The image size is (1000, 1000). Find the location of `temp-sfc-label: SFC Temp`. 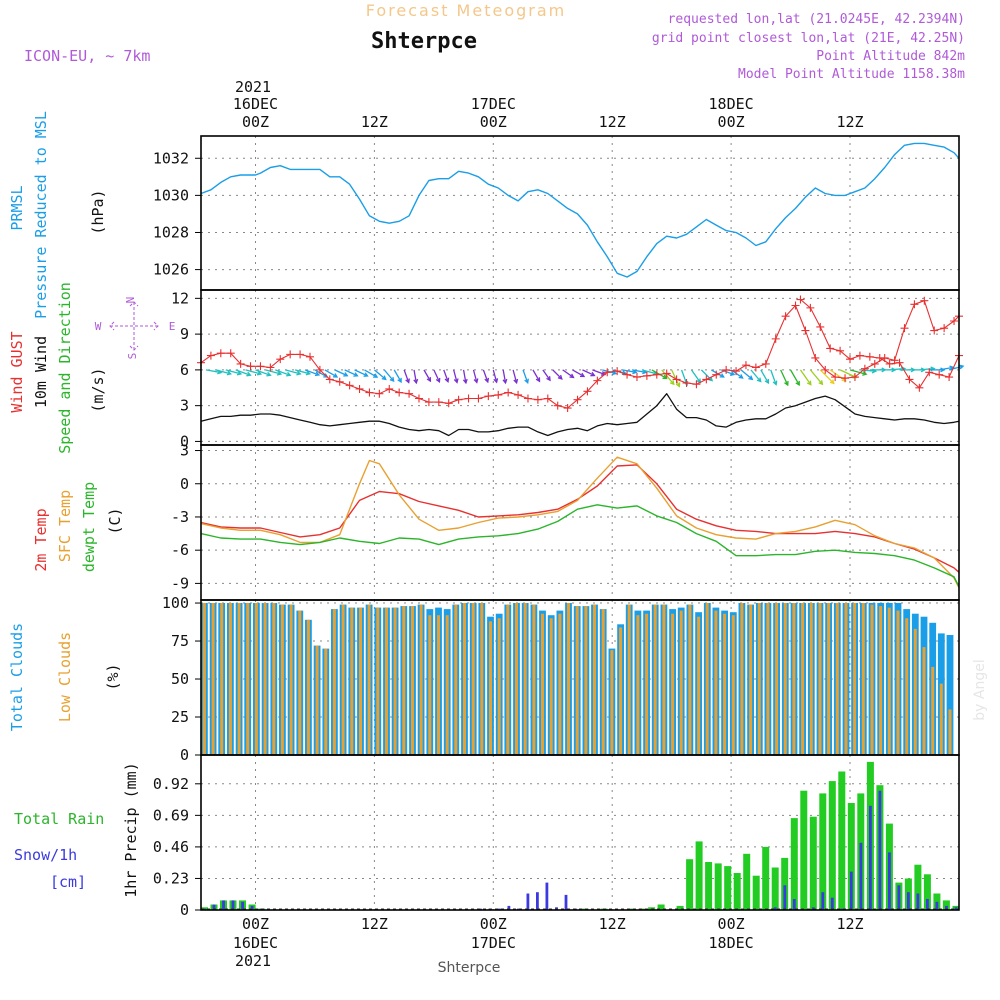

temp-sfc-label: SFC Temp is located at coordinates (65, 526).